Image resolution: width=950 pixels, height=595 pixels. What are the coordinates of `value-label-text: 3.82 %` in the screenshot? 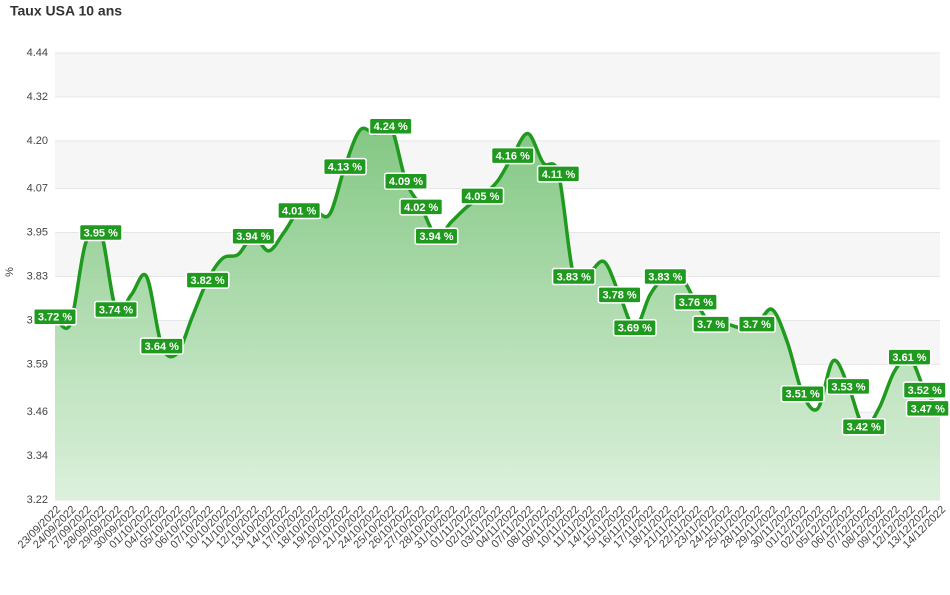 It's located at (207, 281).